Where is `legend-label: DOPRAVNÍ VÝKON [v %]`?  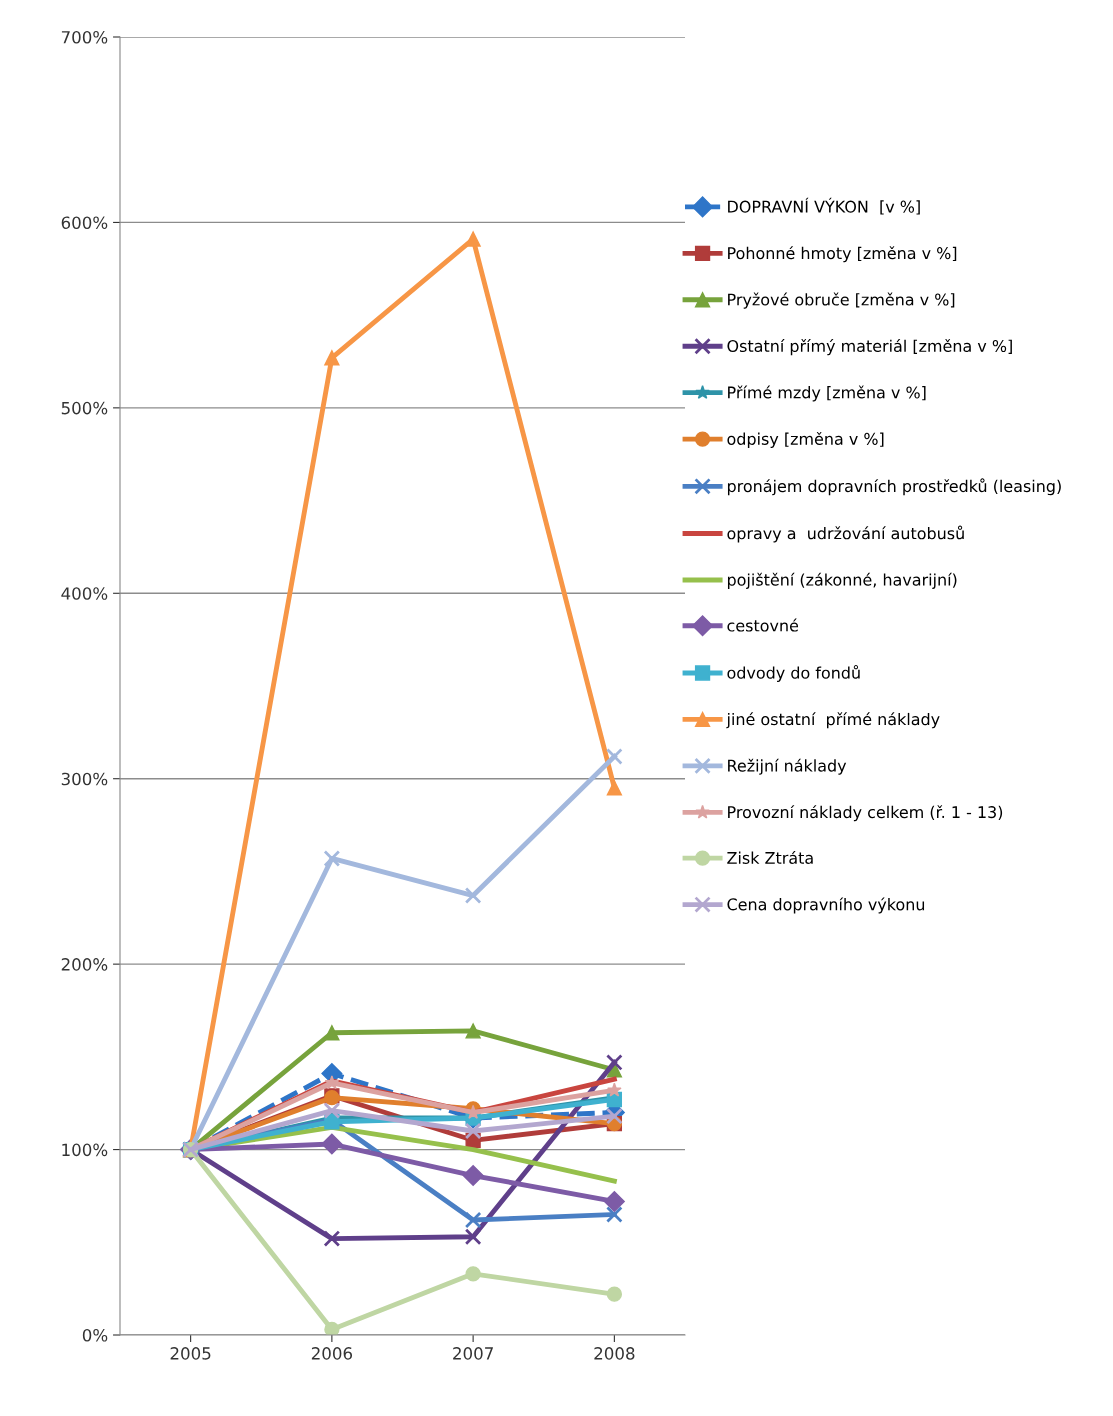 legend-label: DOPRAVNÍ VÝKON [v %] is located at coordinates (824, 206).